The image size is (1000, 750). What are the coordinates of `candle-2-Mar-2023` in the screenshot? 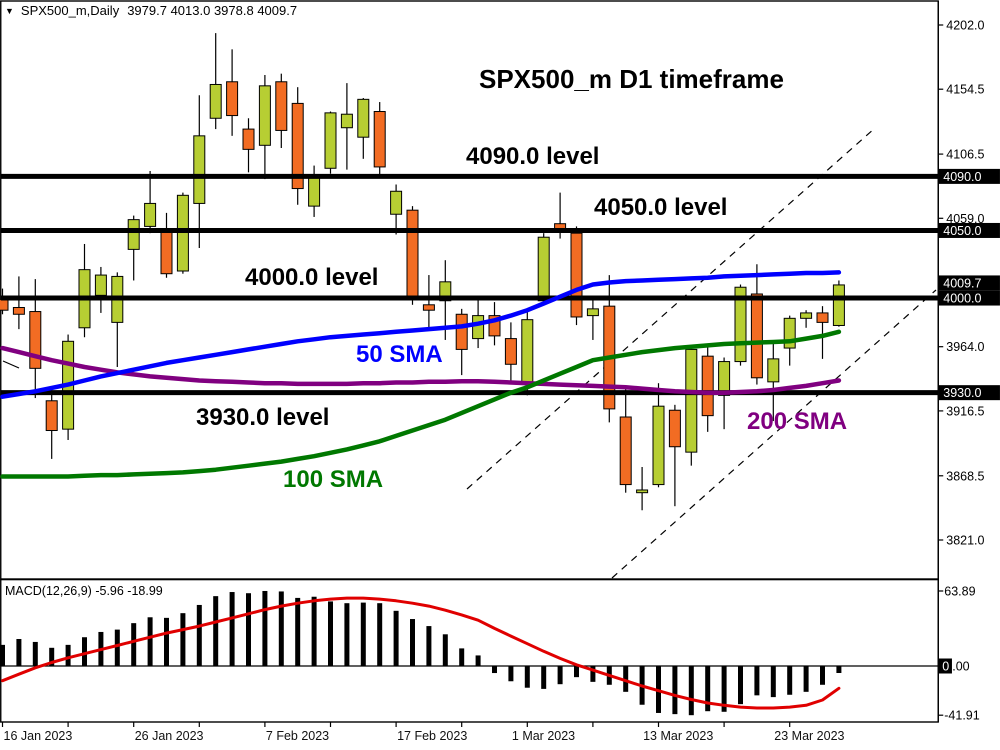 It's located at (527, 351).